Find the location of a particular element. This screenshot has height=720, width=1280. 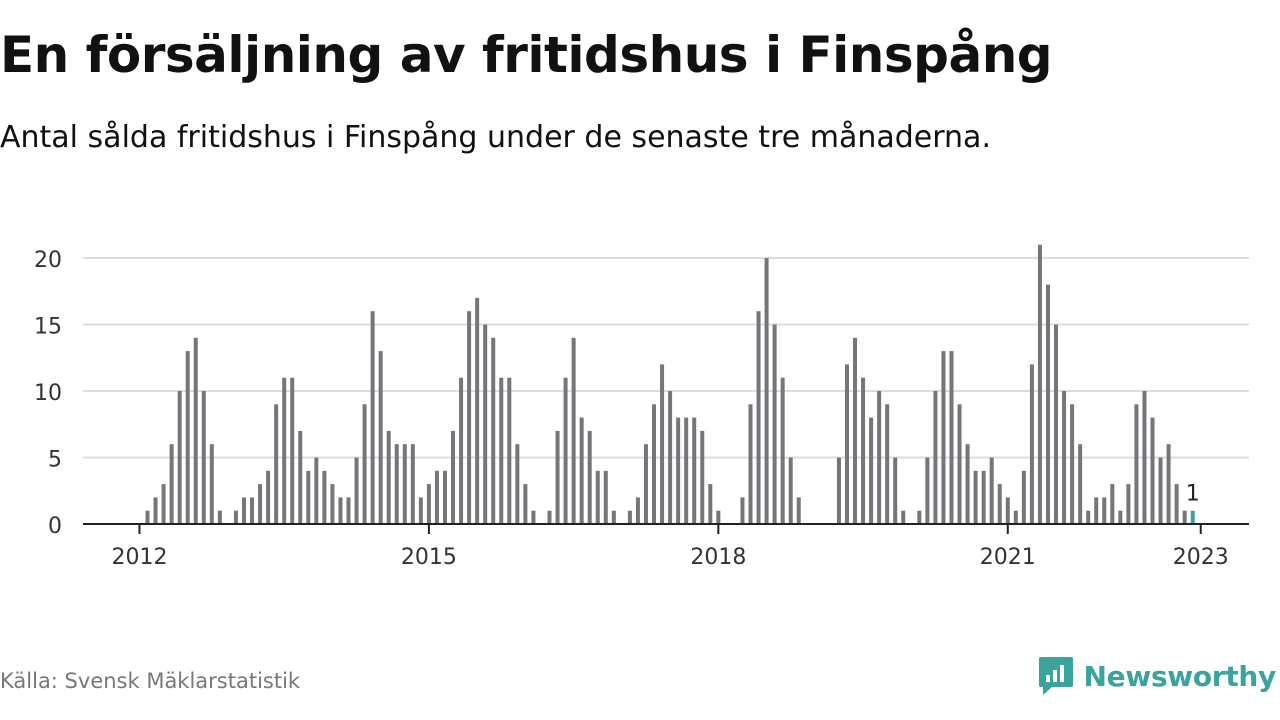

newsworthy-logo-icon is located at coordinates (1055, 676).